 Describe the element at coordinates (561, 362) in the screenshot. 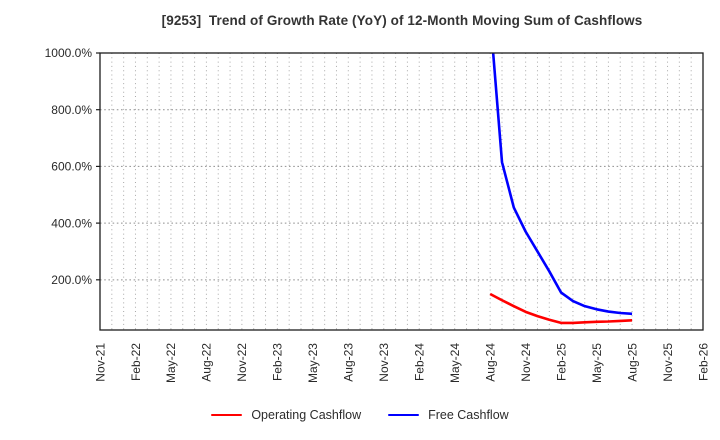

I see `x-tick-label: Feb-25` at that location.